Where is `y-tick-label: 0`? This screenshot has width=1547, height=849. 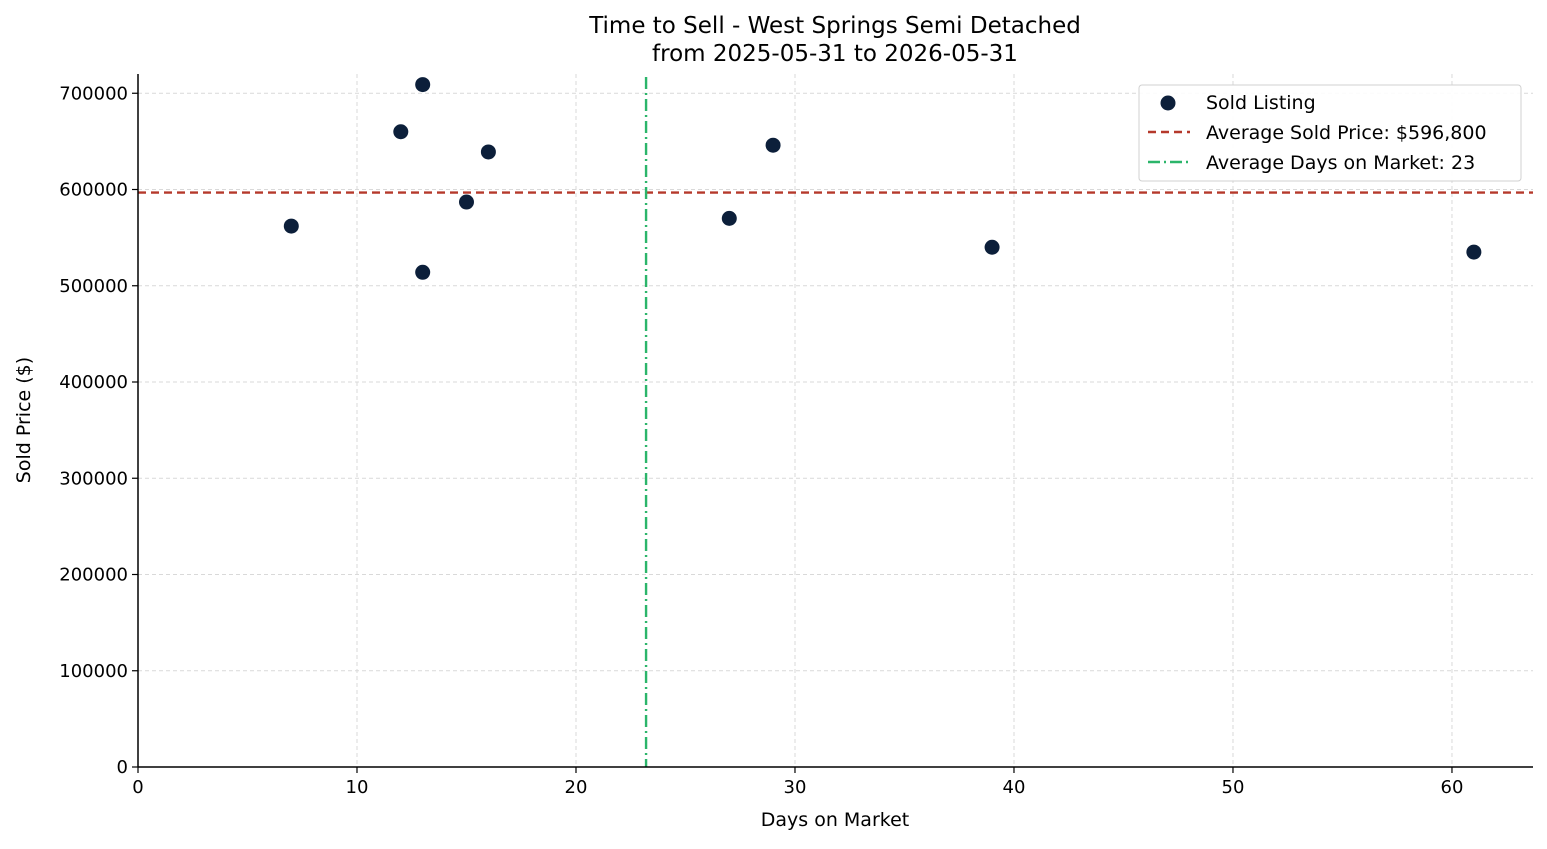 y-tick-label: 0 is located at coordinates (122, 767).